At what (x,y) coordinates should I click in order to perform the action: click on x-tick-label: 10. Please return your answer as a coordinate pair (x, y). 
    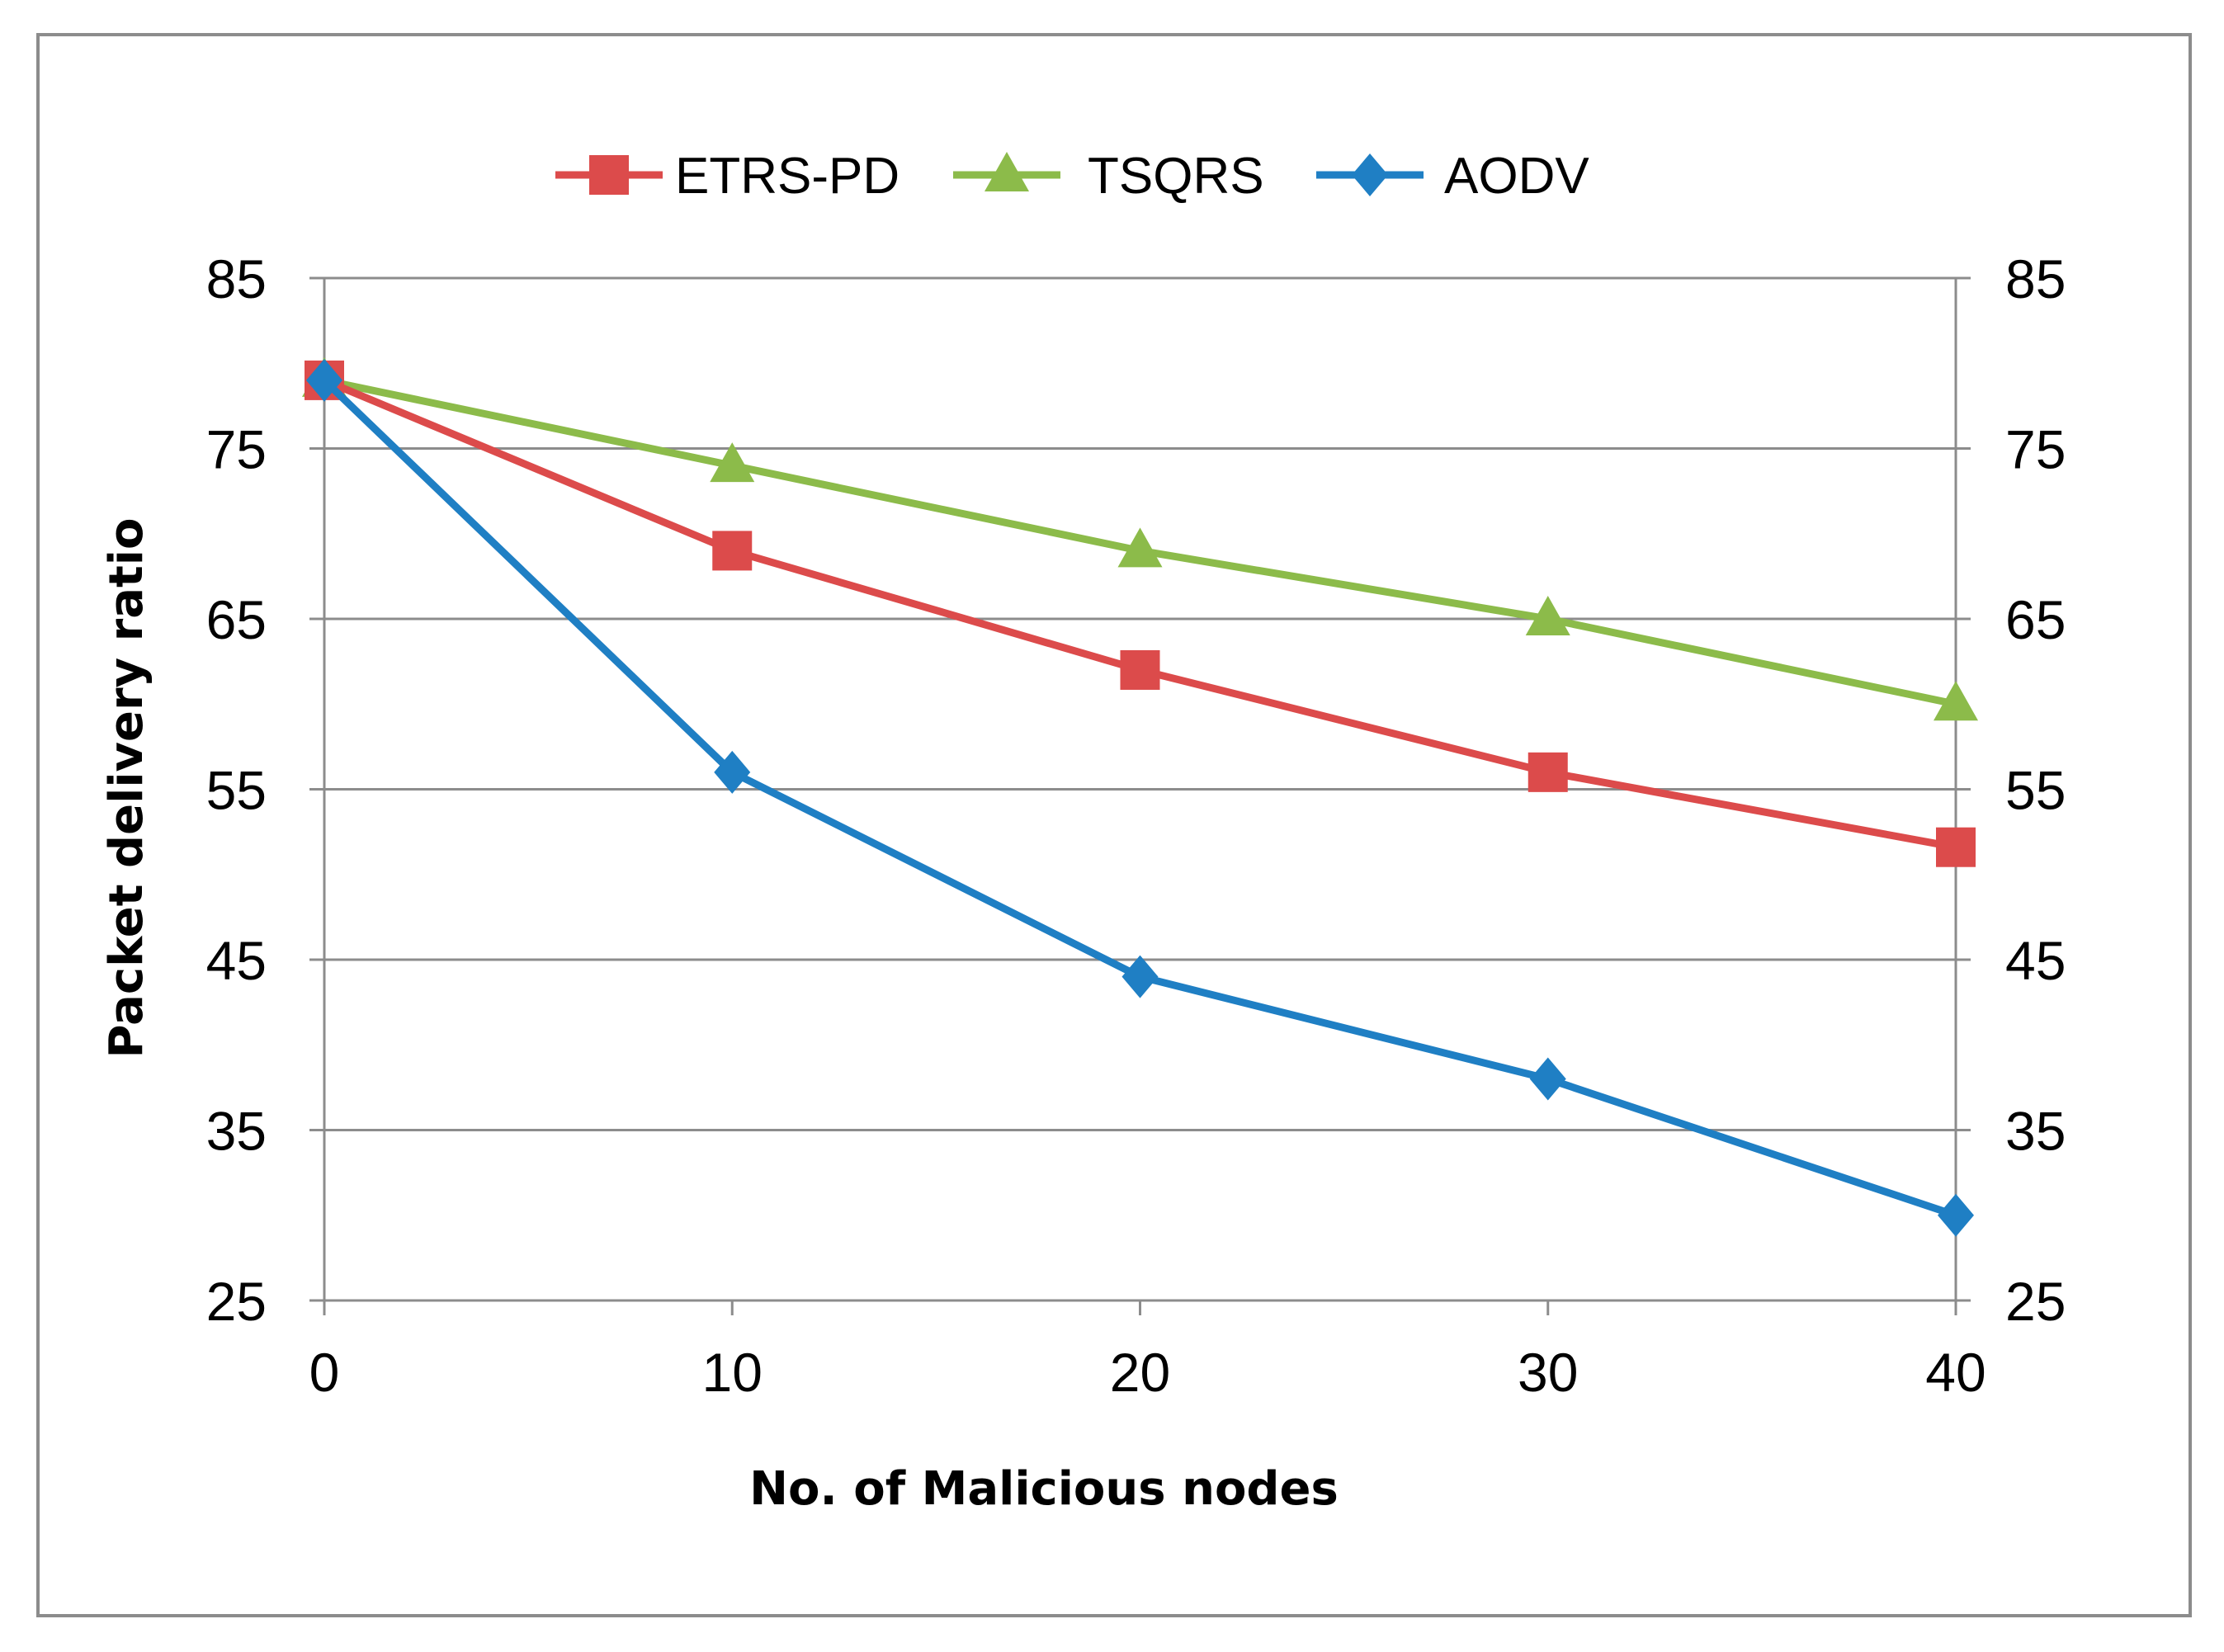
    Looking at the image, I should click on (732, 1373).